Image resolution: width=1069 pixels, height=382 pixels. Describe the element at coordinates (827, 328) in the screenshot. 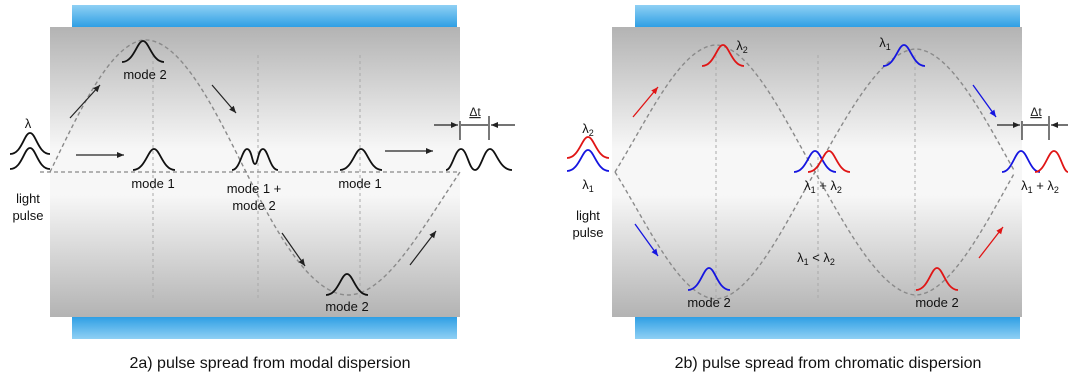

I see `fiber-cladding-bottom-b` at that location.